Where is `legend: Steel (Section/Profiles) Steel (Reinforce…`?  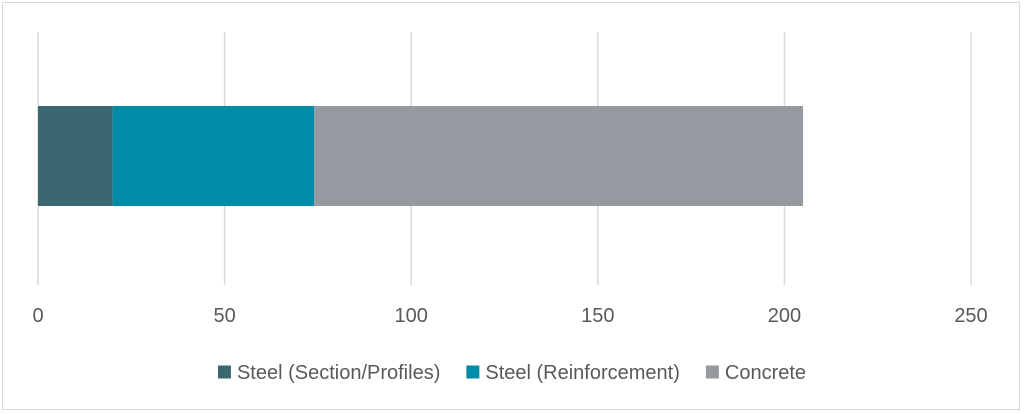 legend: Steel (Section/Profiles) Steel (Reinforce… is located at coordinates (511, 373).